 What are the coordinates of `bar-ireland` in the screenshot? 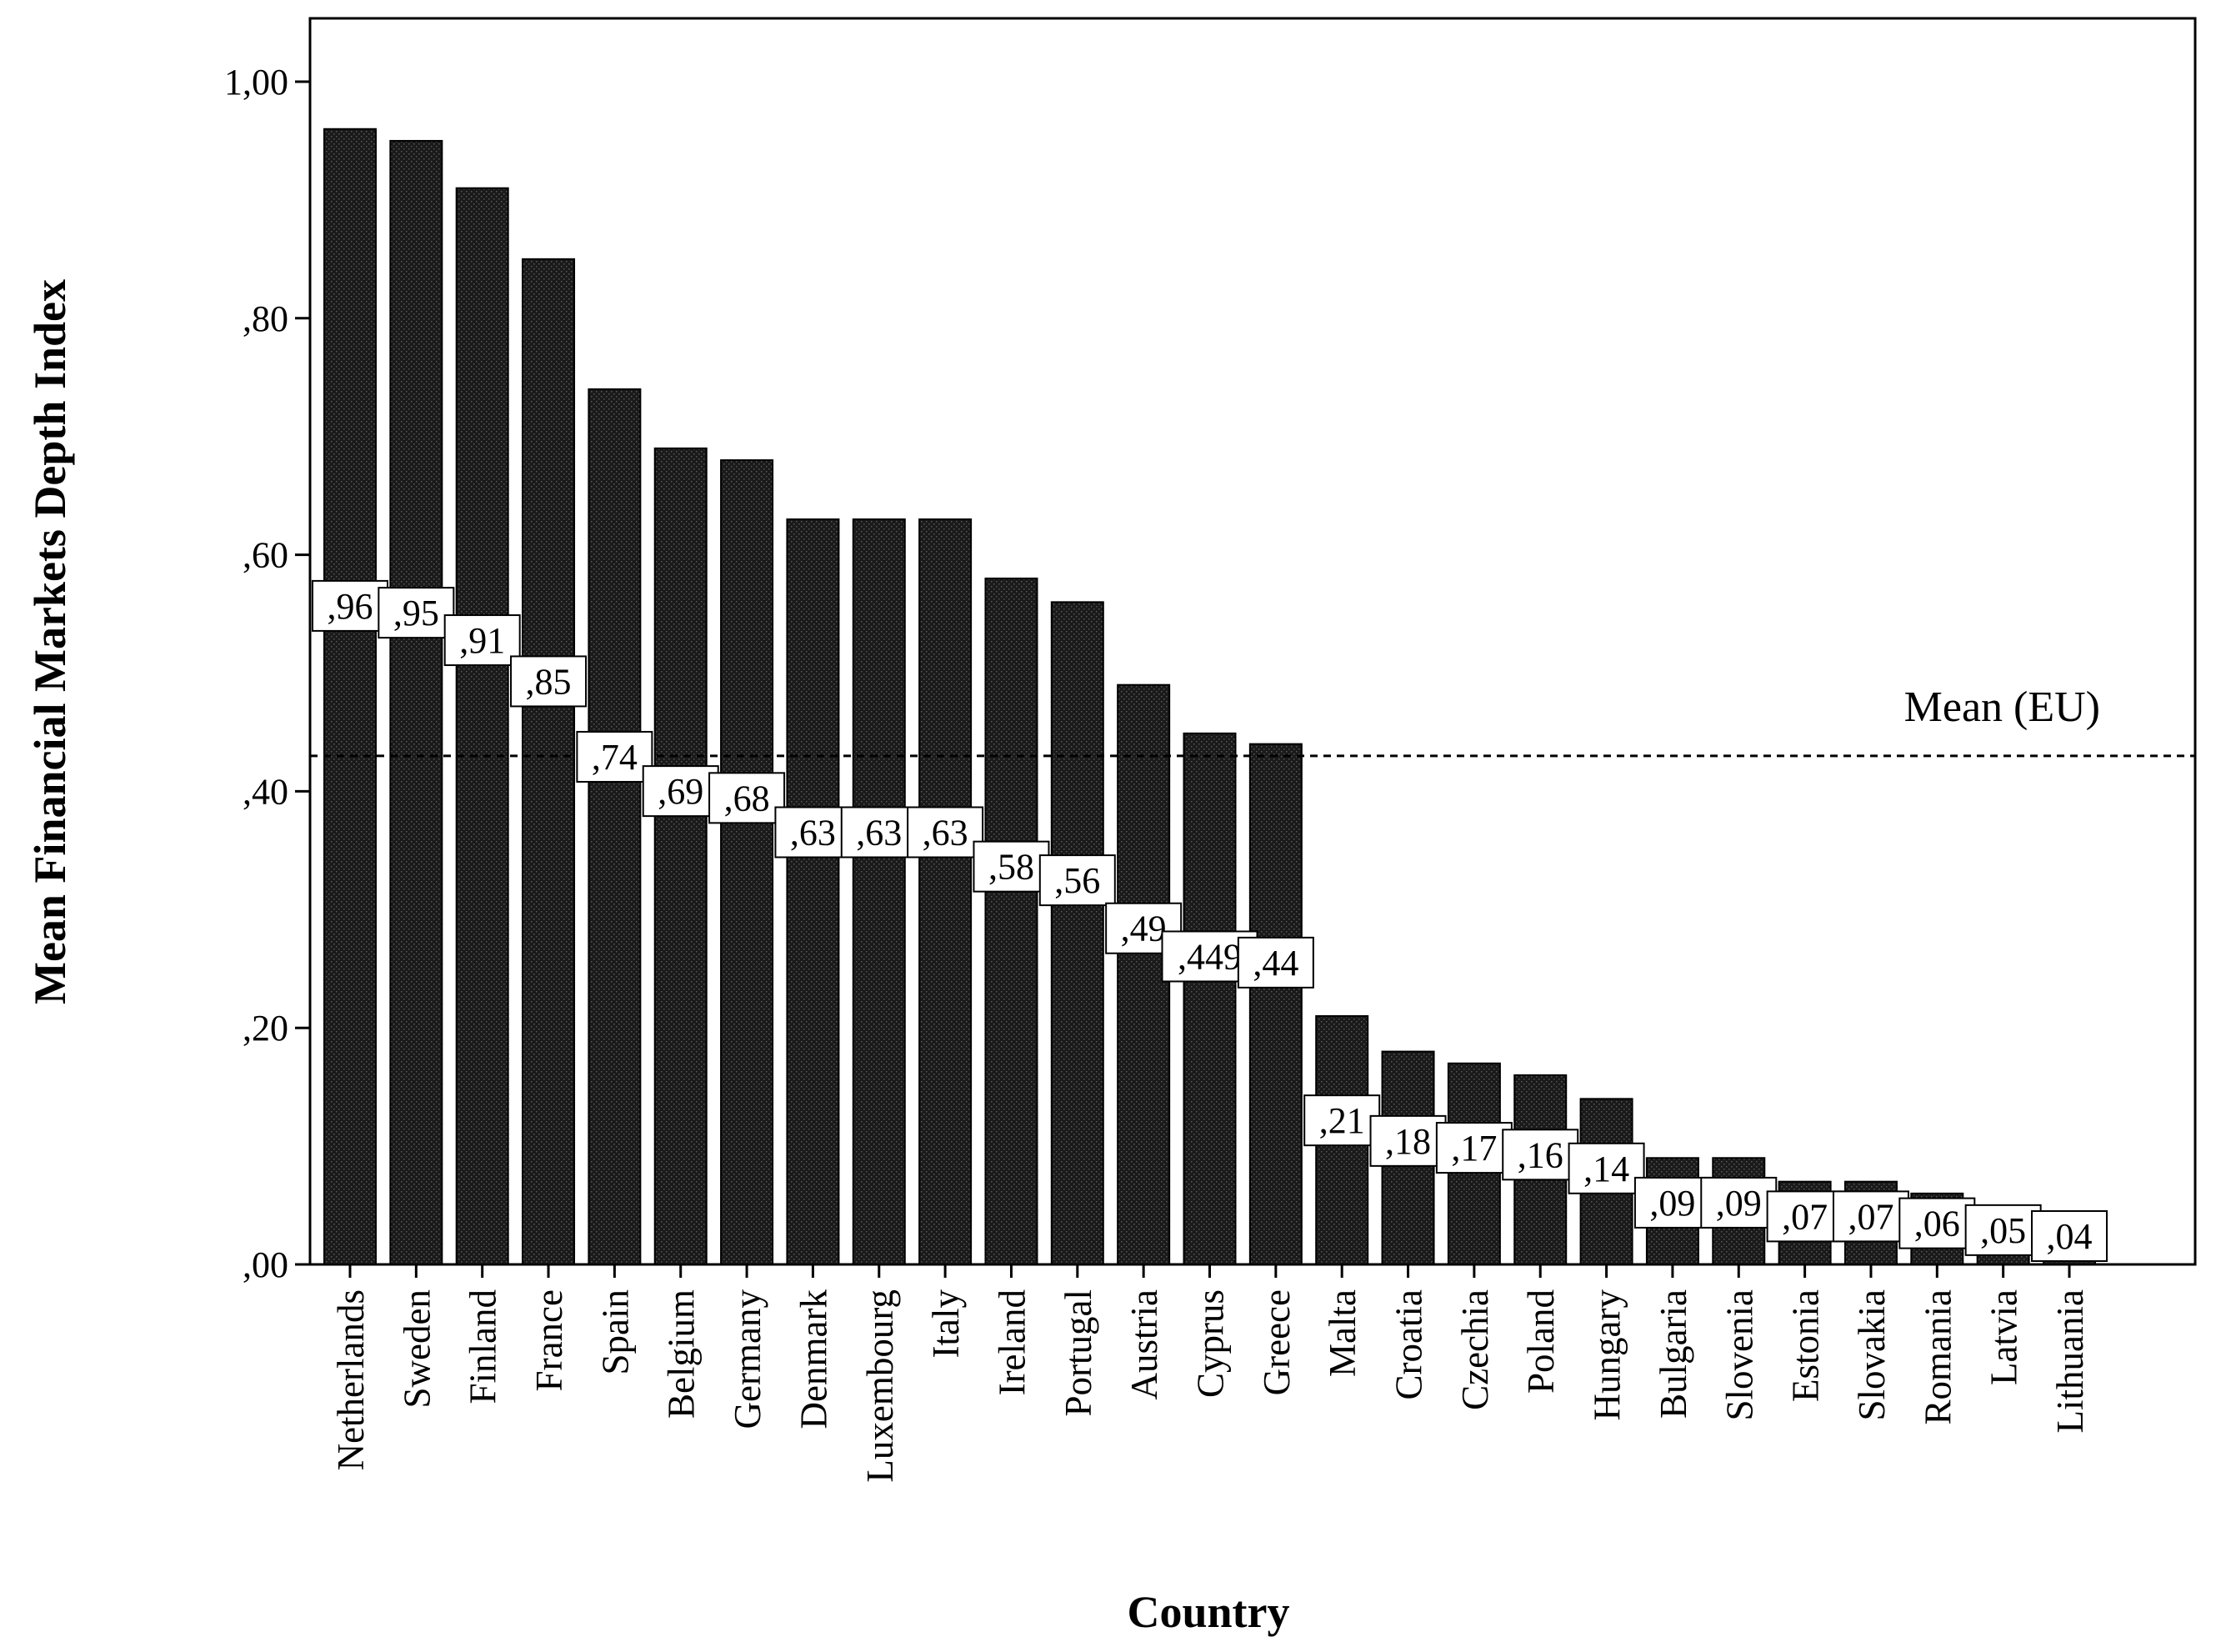 It's located at (1011, 921).